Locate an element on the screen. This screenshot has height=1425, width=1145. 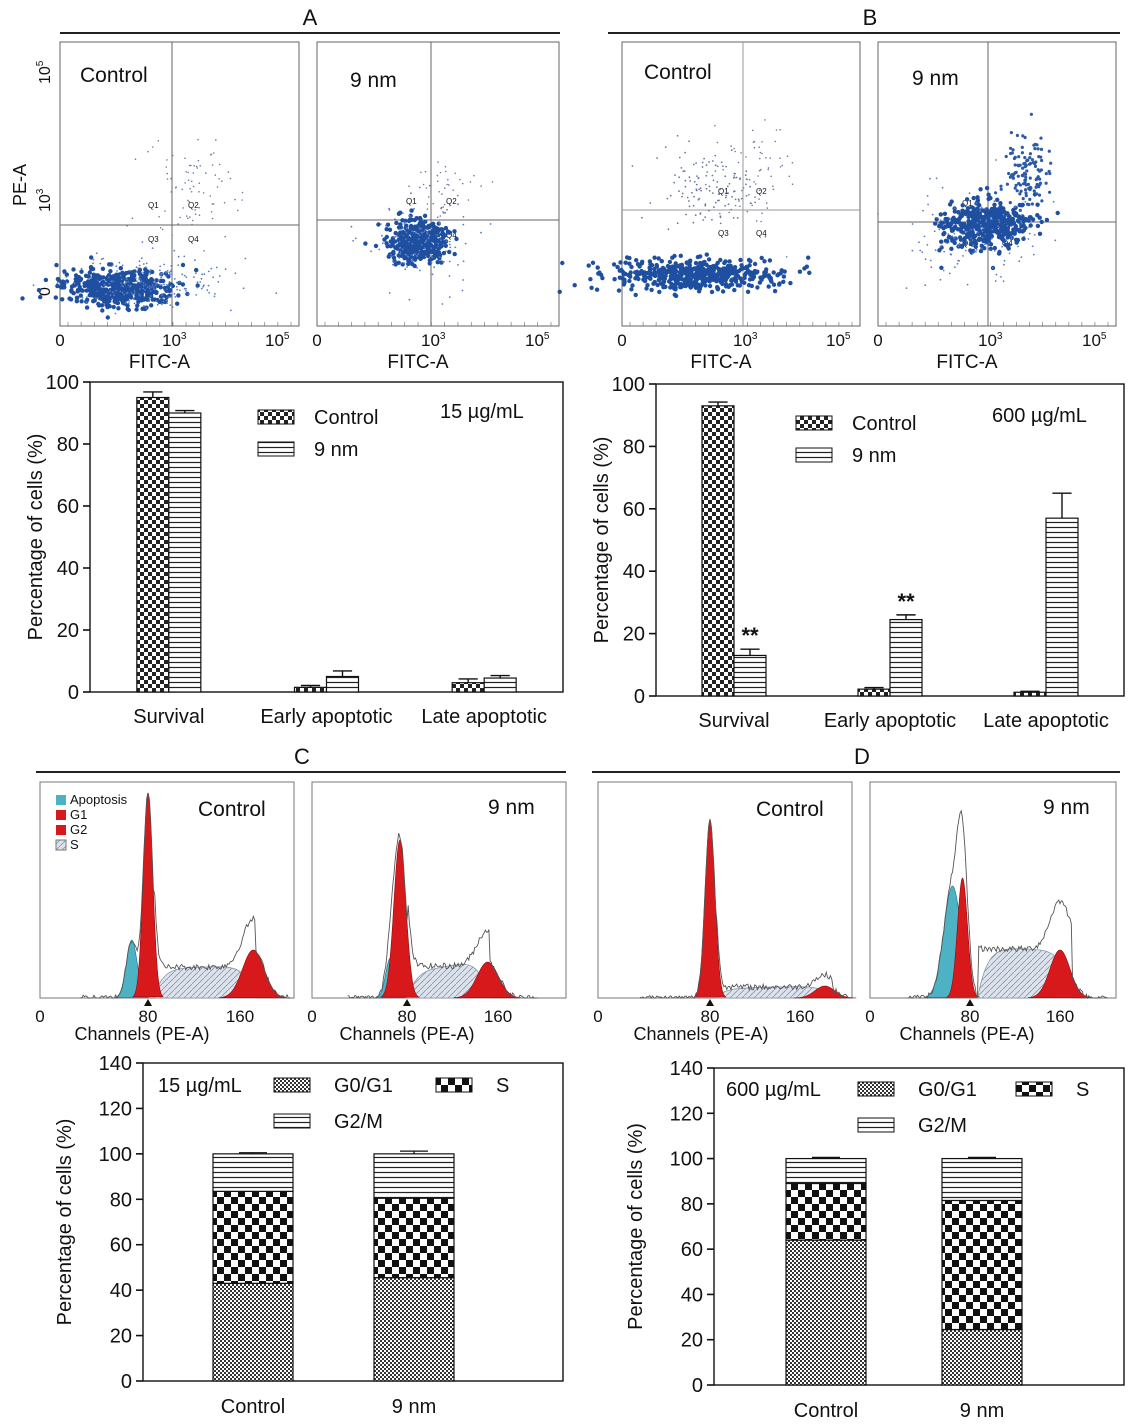
chart-a-ytick-label: 0 is located at coordinates (73, 693).